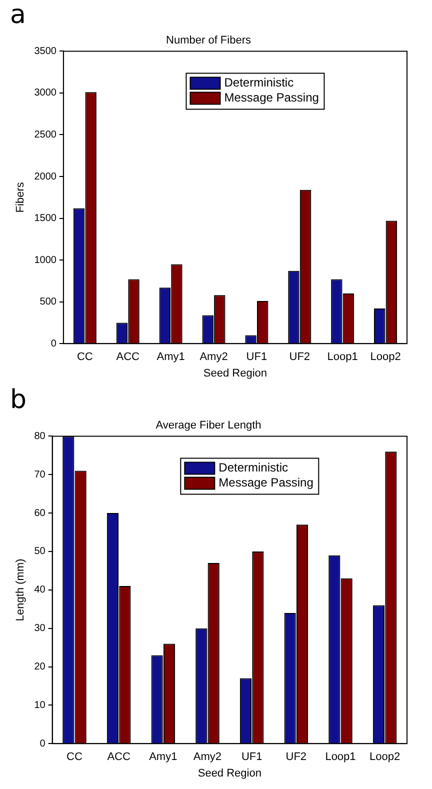 This screenshot has width=432, height=789. What do you see at coordinates (20, 590) in the screenshot?
I see `y-axis-title: Length (mm)` at bounding box center [20, 590].